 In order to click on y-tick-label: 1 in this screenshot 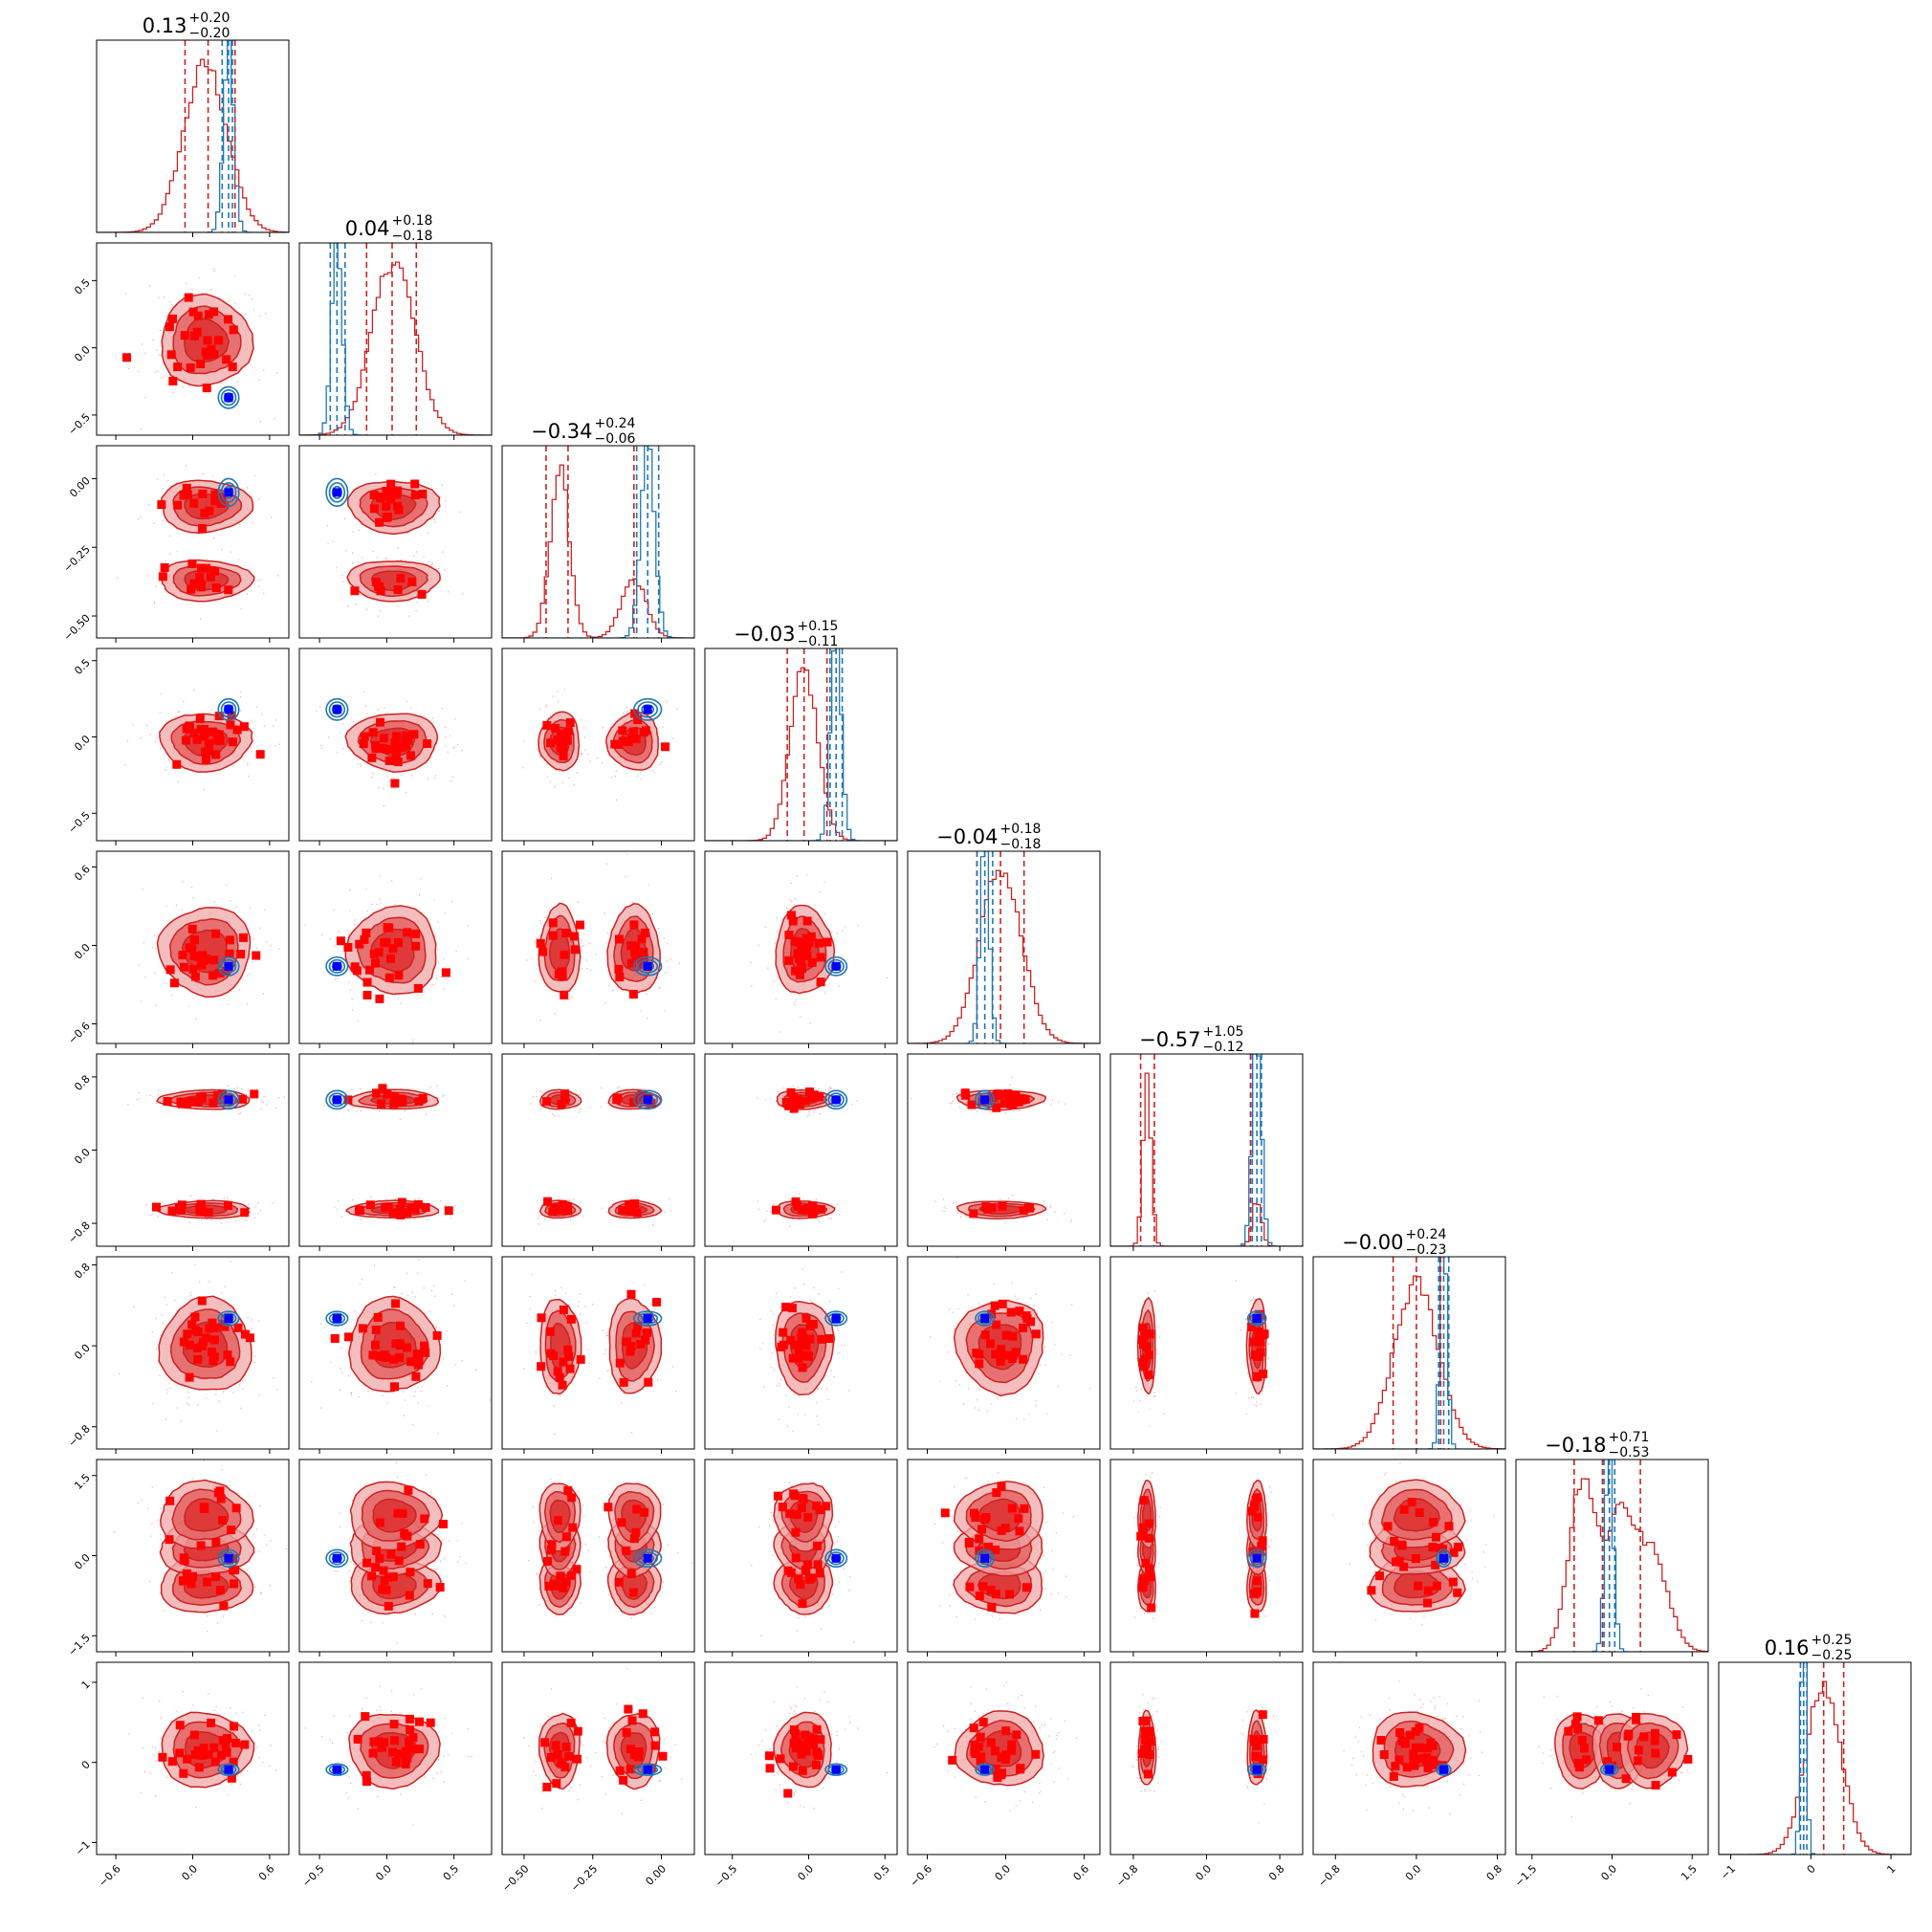, I will do `click(86, 1685)`.